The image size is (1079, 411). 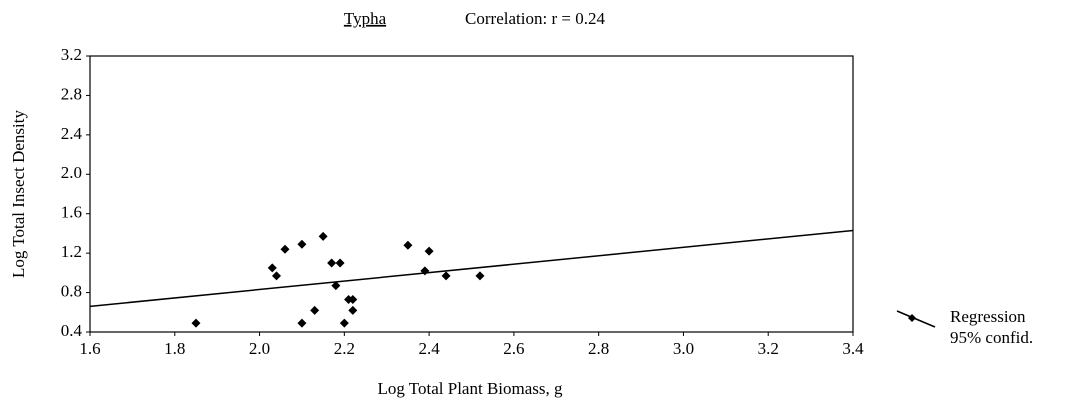 What do you see at coordinates (71, 251) in the screenshot?
I see `y-tick-label: 1.2` at bounding box center [71, 251].